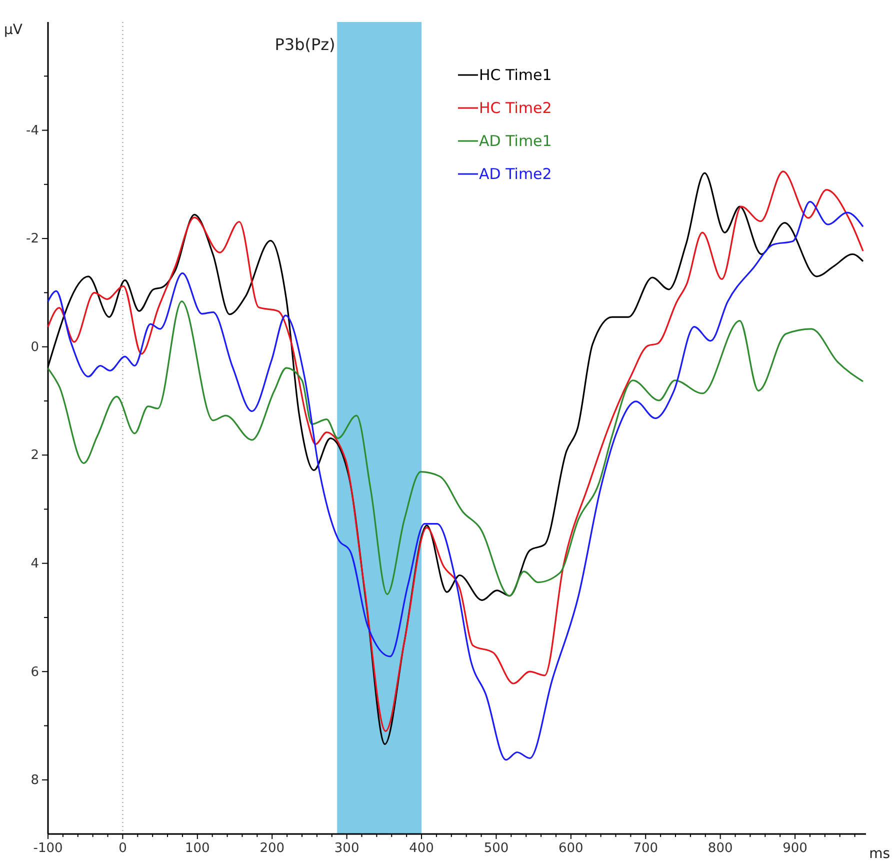 The height and width of the screenshot is (864, 894). I want to click on y-axis-title: μV, so click(13, 30).